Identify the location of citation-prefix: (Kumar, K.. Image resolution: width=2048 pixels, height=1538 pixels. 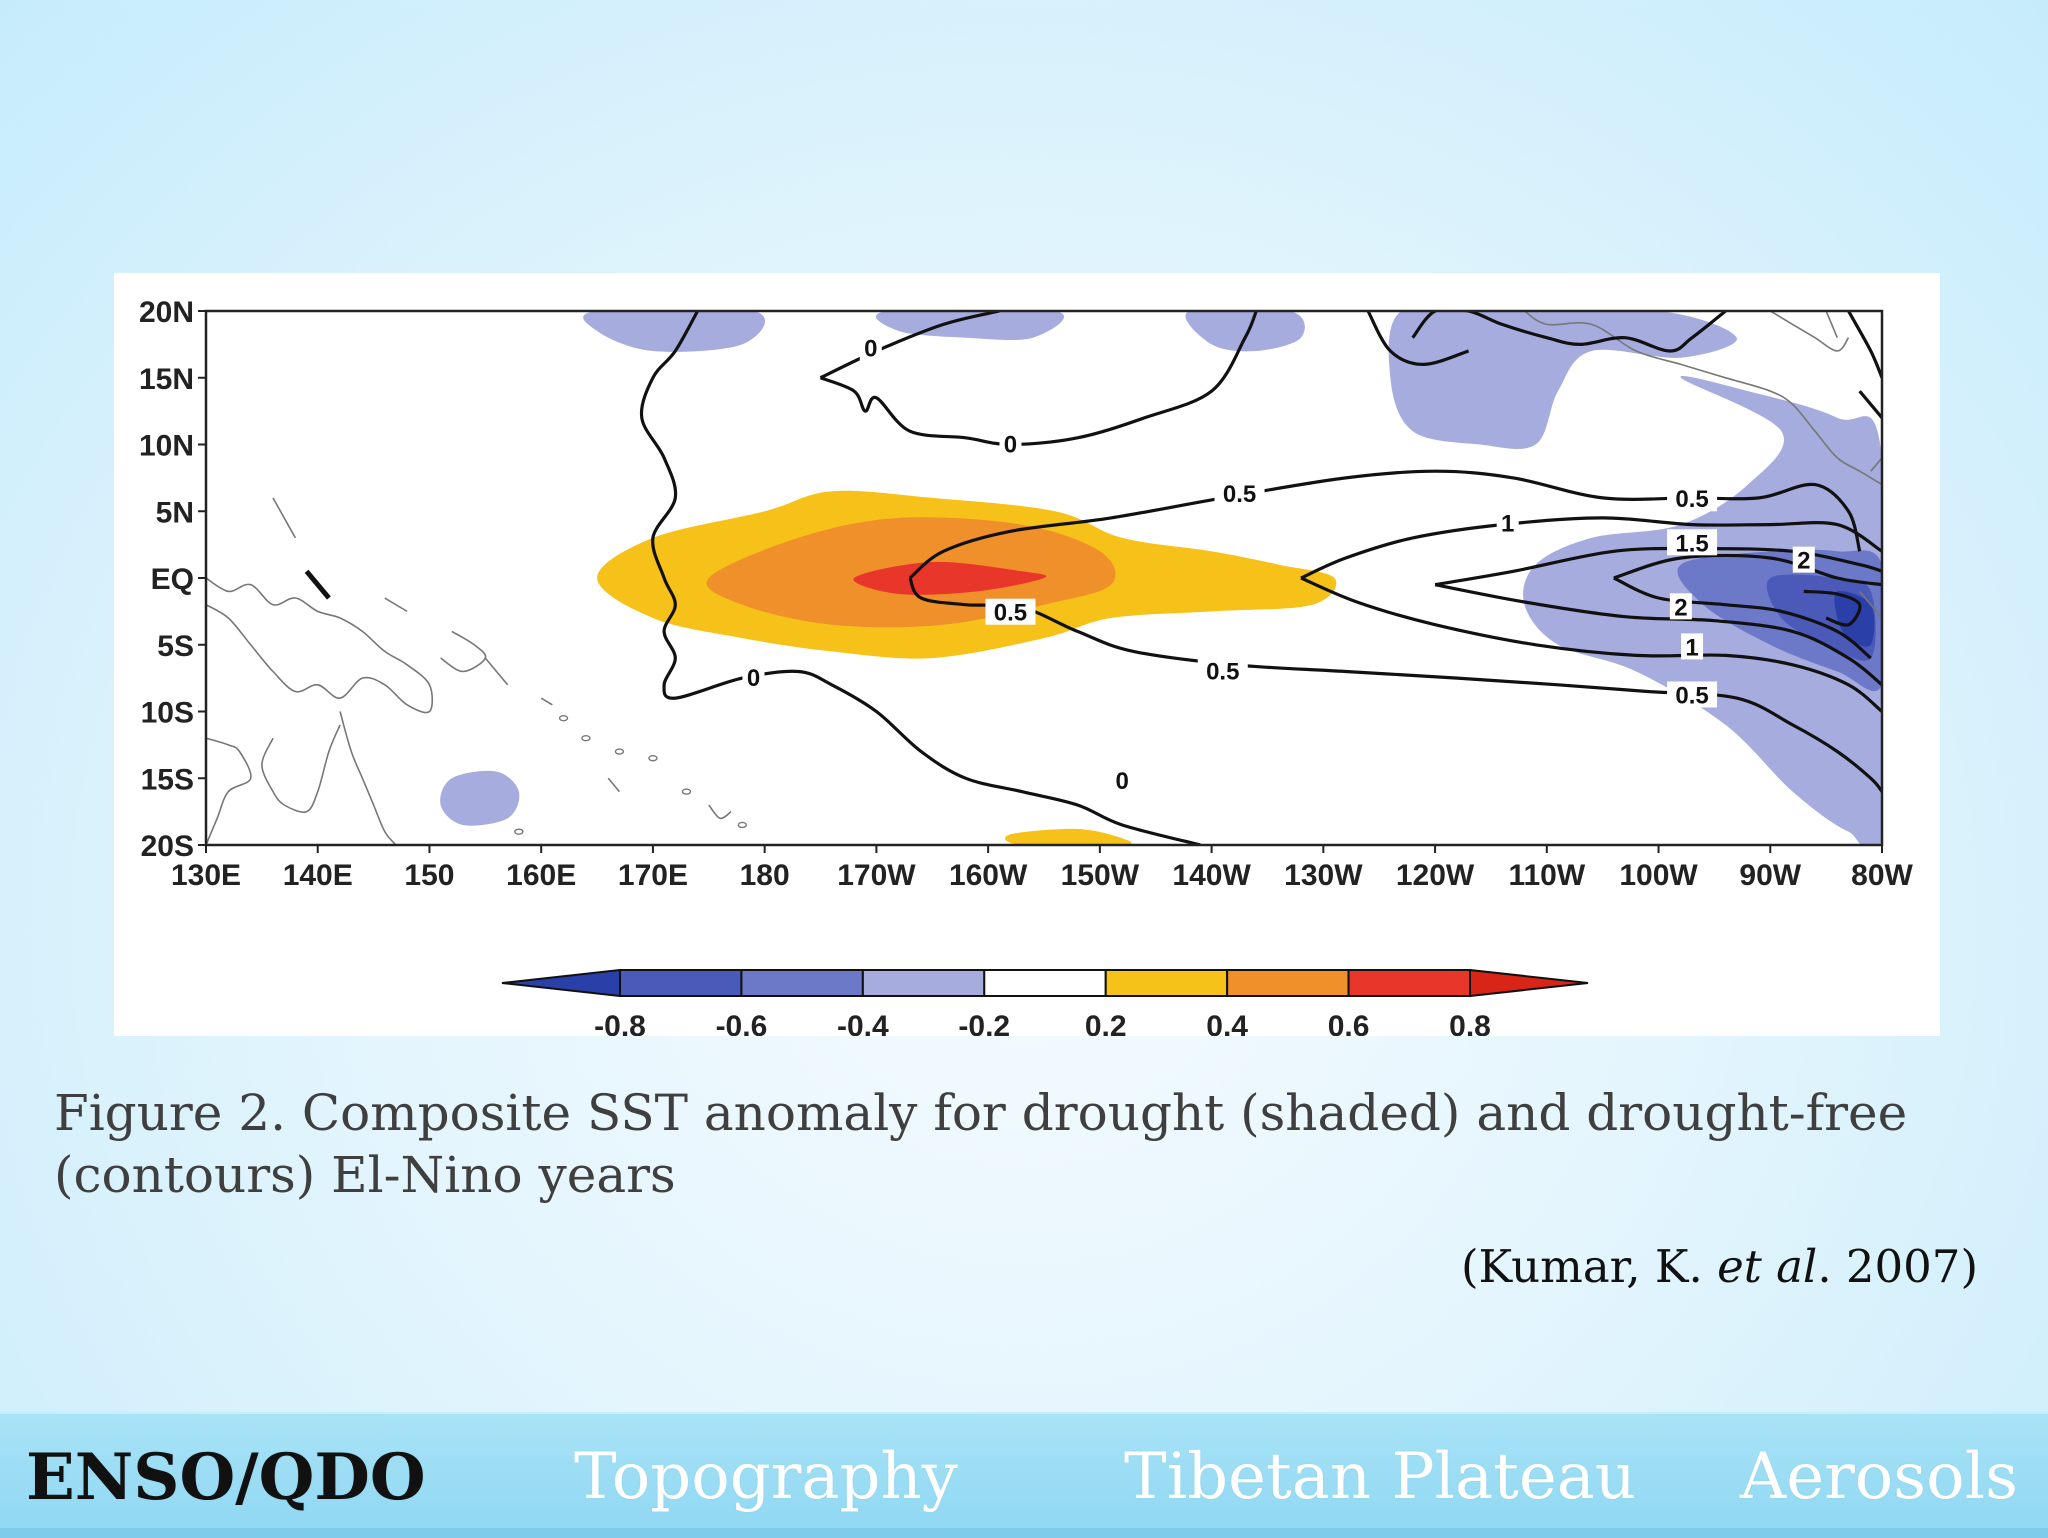
(1589, 1266).